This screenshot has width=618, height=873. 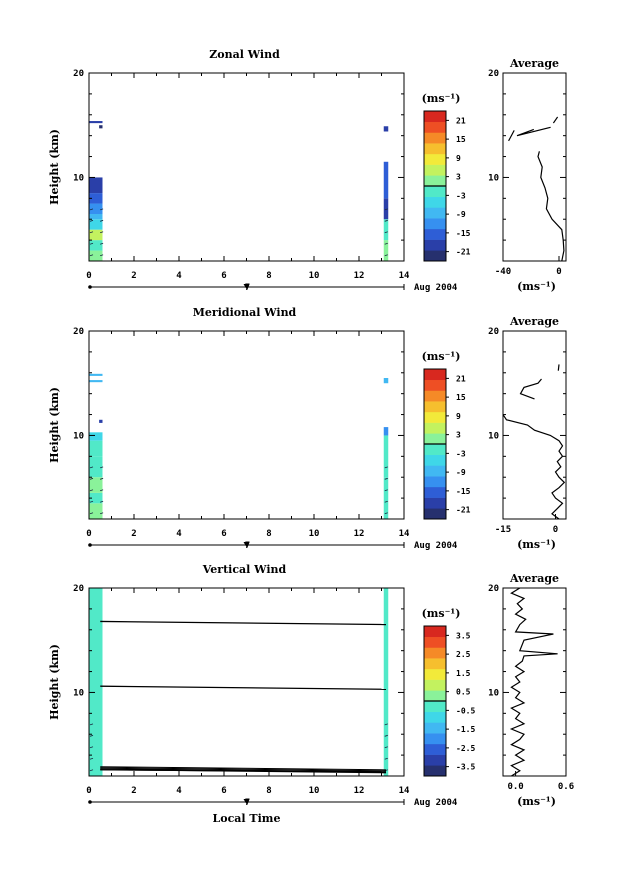 I want to click on colorbar-units: (ms⁻¹), so click(x=441, y=613).